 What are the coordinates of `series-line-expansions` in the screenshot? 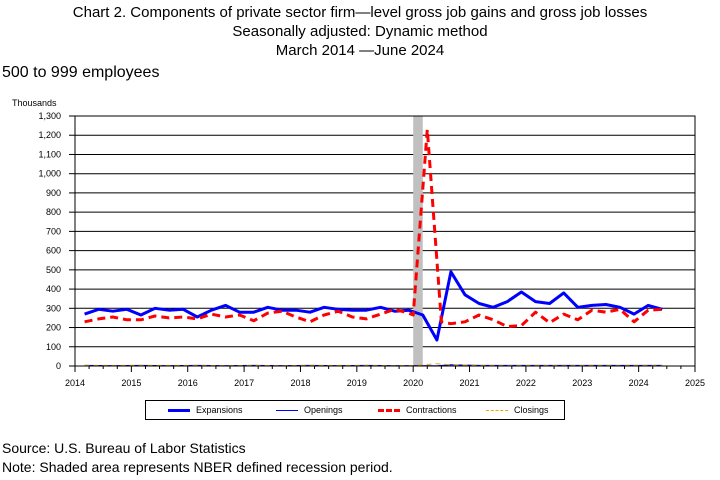 It's located at (373, 306).